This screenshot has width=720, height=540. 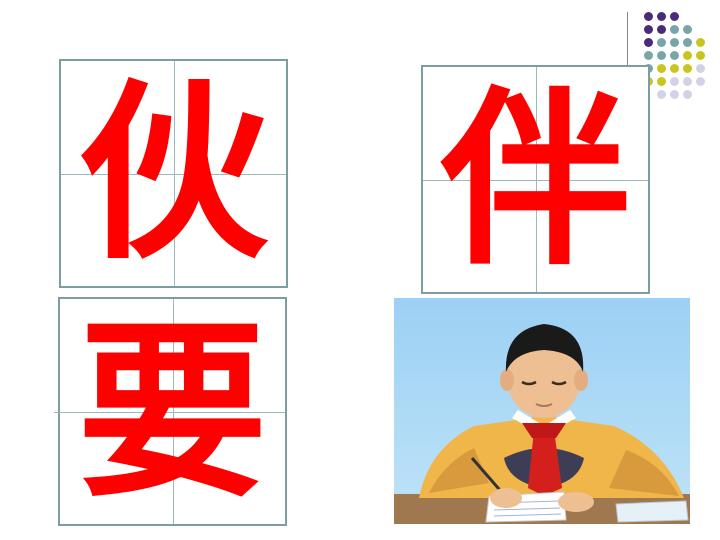 I want to click on character-yao: 要, so click(x=172, y=411).